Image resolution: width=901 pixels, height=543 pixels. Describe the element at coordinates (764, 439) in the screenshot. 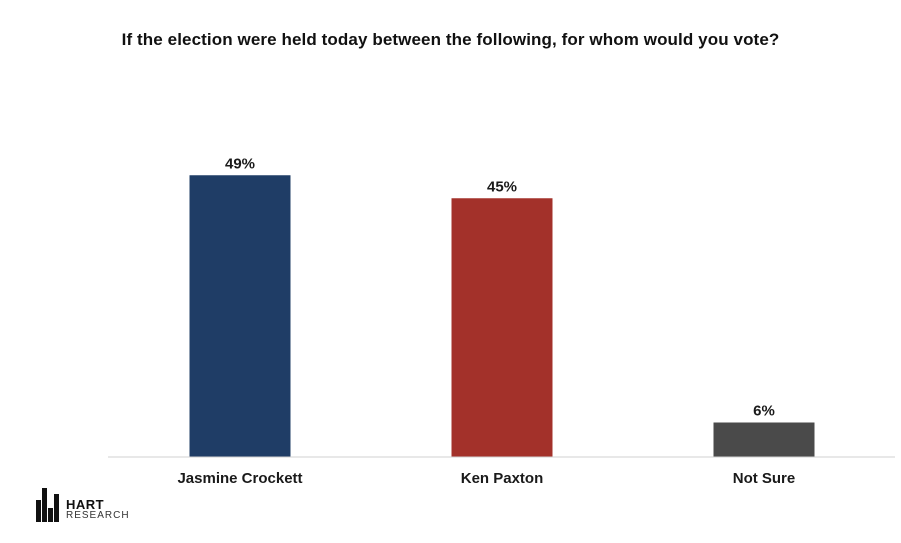

I see `bar-not-sure` at that location.